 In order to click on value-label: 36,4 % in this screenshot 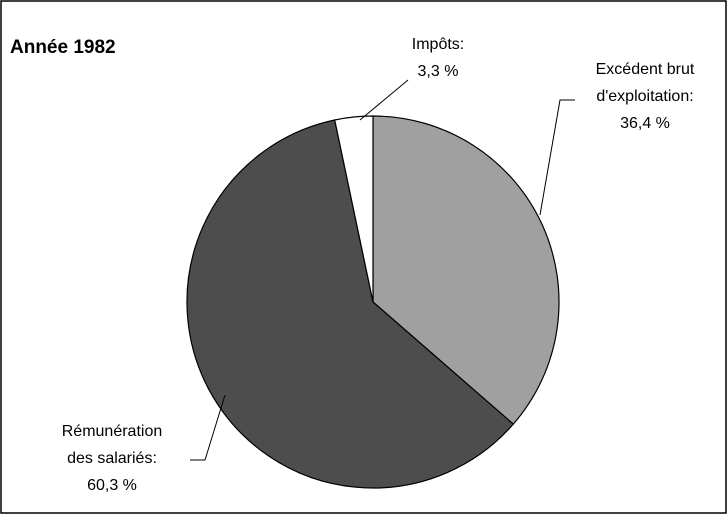, I will do `click(645, 123)`.